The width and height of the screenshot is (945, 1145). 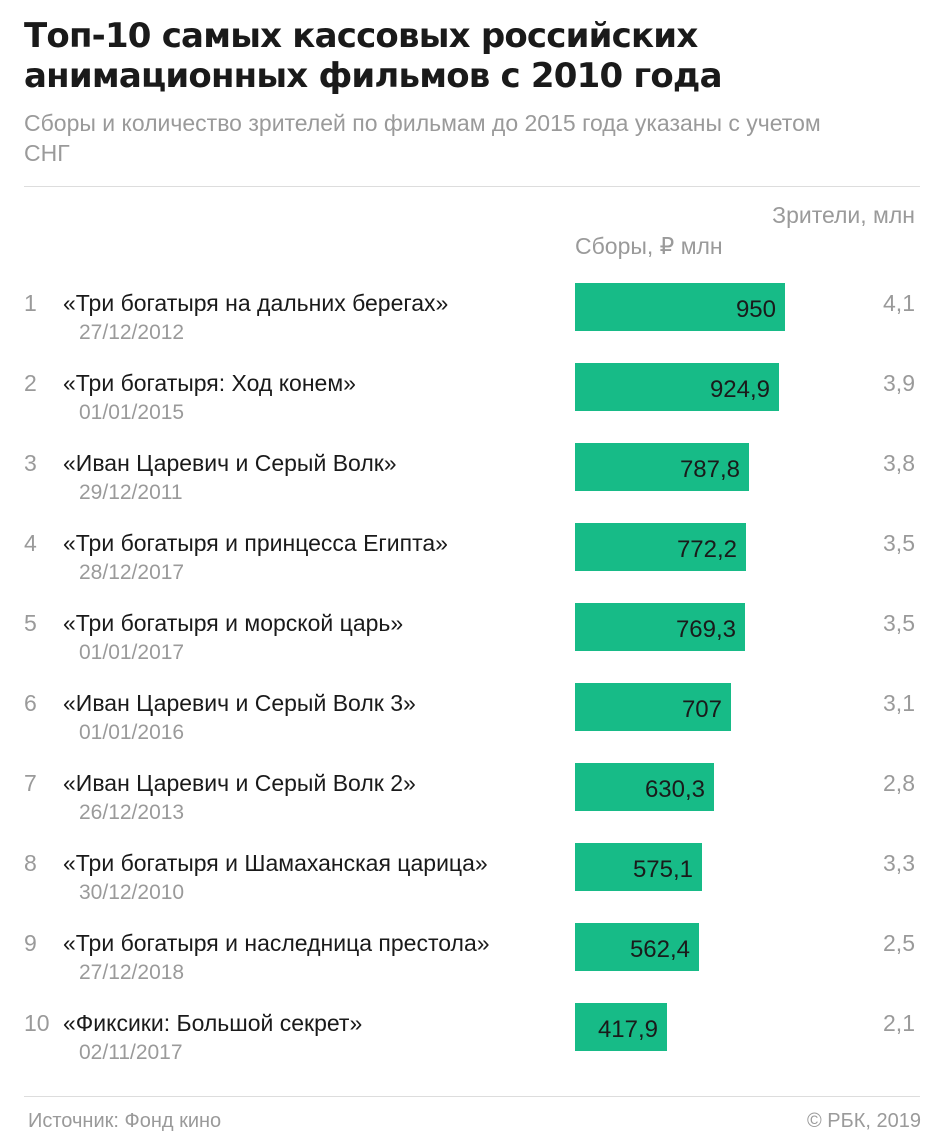 I want to click on bar-chart-cell: 924,9, so click(x=677, y=387).